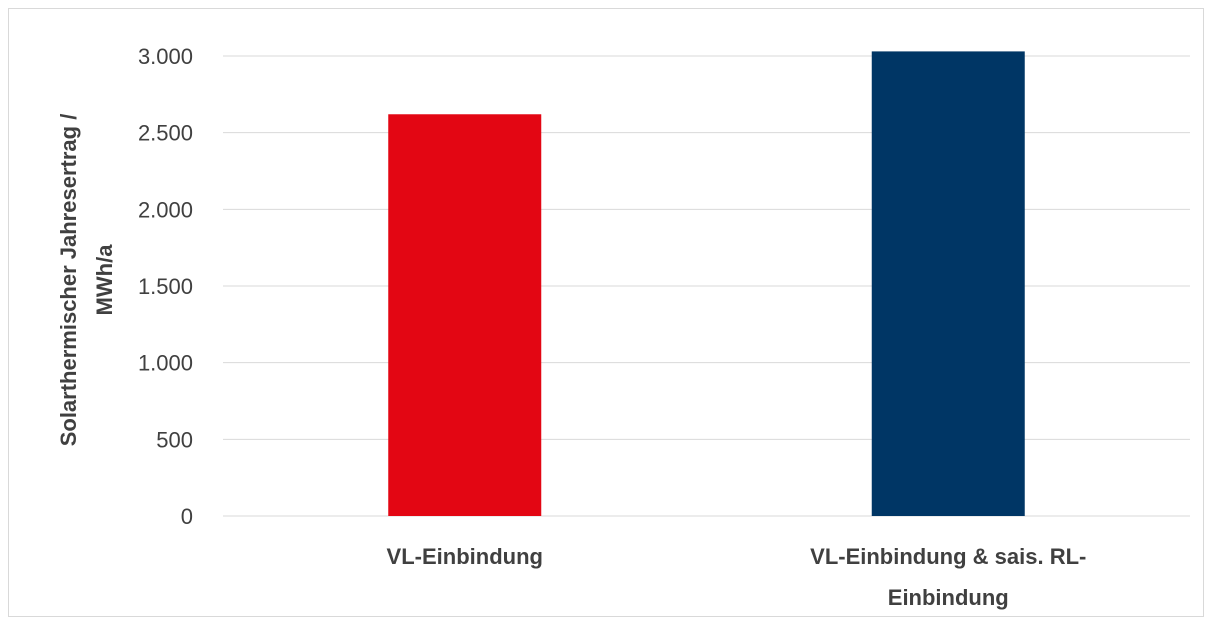  Describe the element at coordinates (68, 280) in the screenshot. I see `y-axis-title-line: Solarthermischer Jahresertrag /` at that location.